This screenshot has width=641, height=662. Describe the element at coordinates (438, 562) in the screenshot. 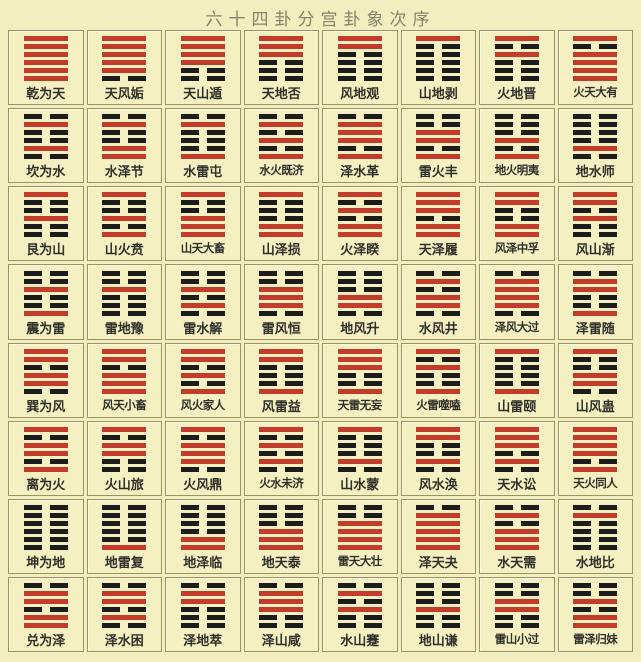

I see `hexagram-name: 泽天夬` at that location.